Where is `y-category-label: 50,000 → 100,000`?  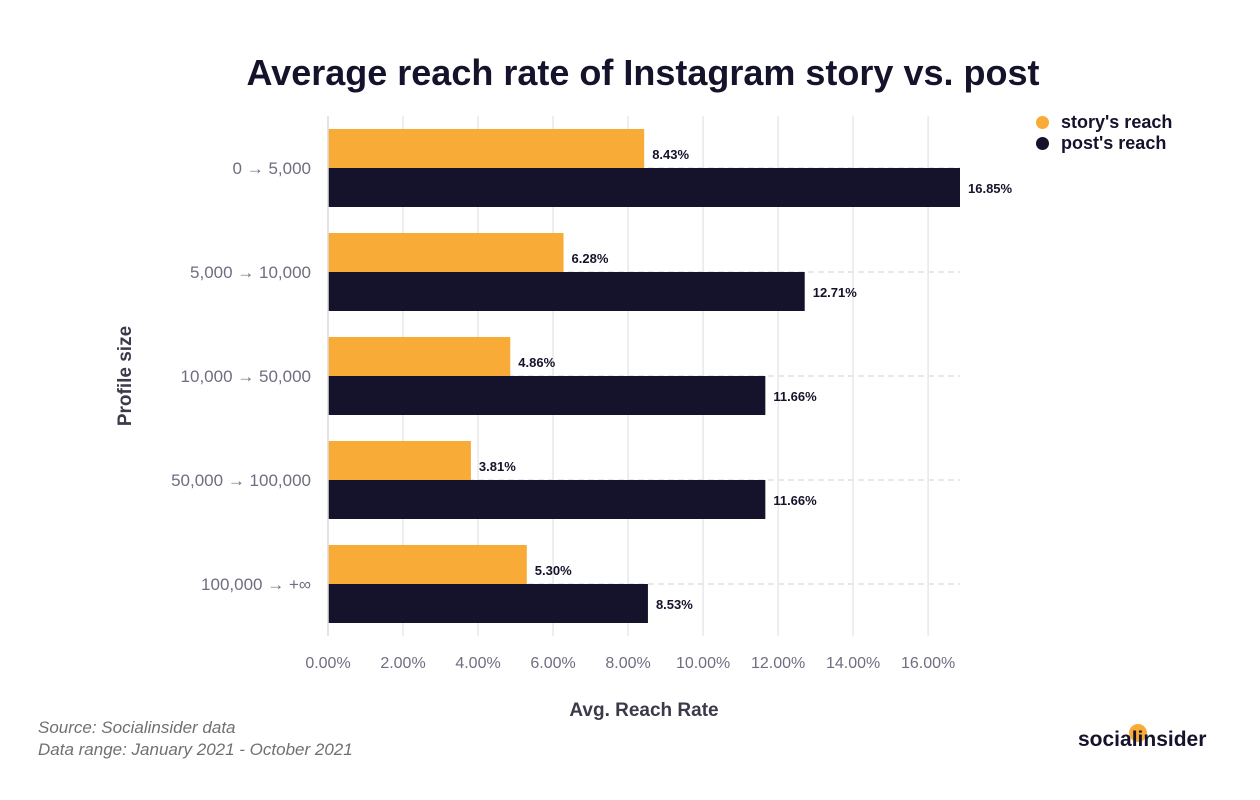 y-category-label: 50,000 → 100,000 is located at coordinates (241, 480).